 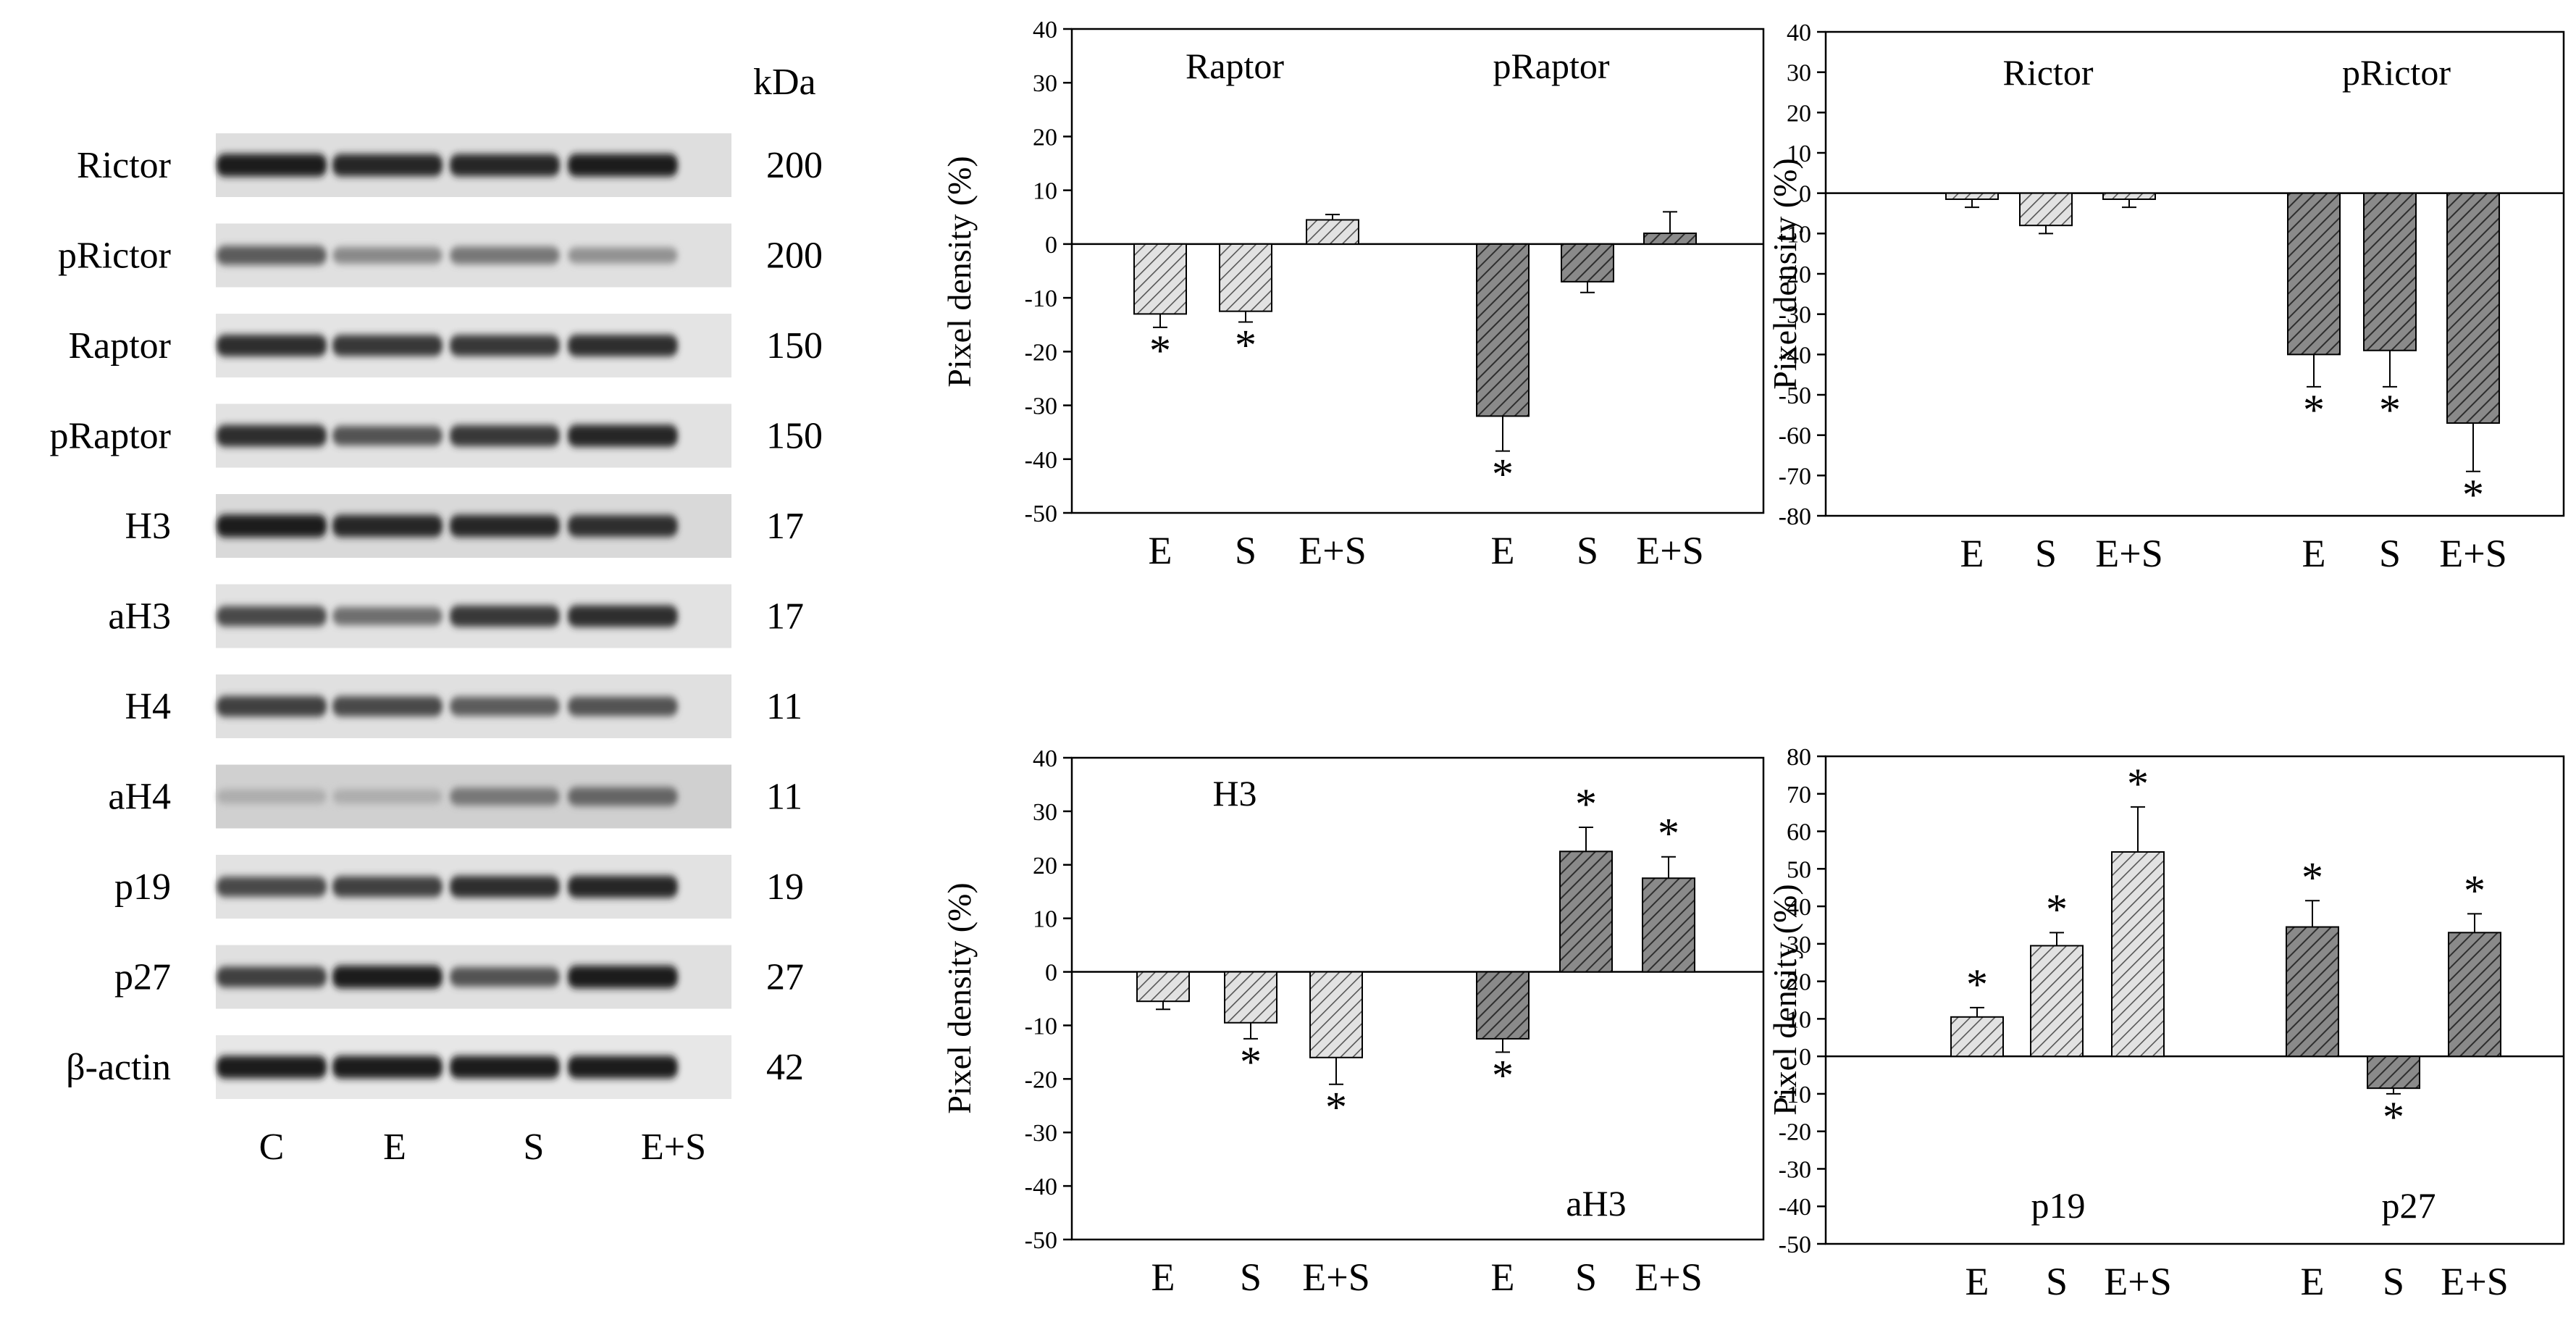 I want to click on blot-row-kda: 19, so click(x=785, y=887).